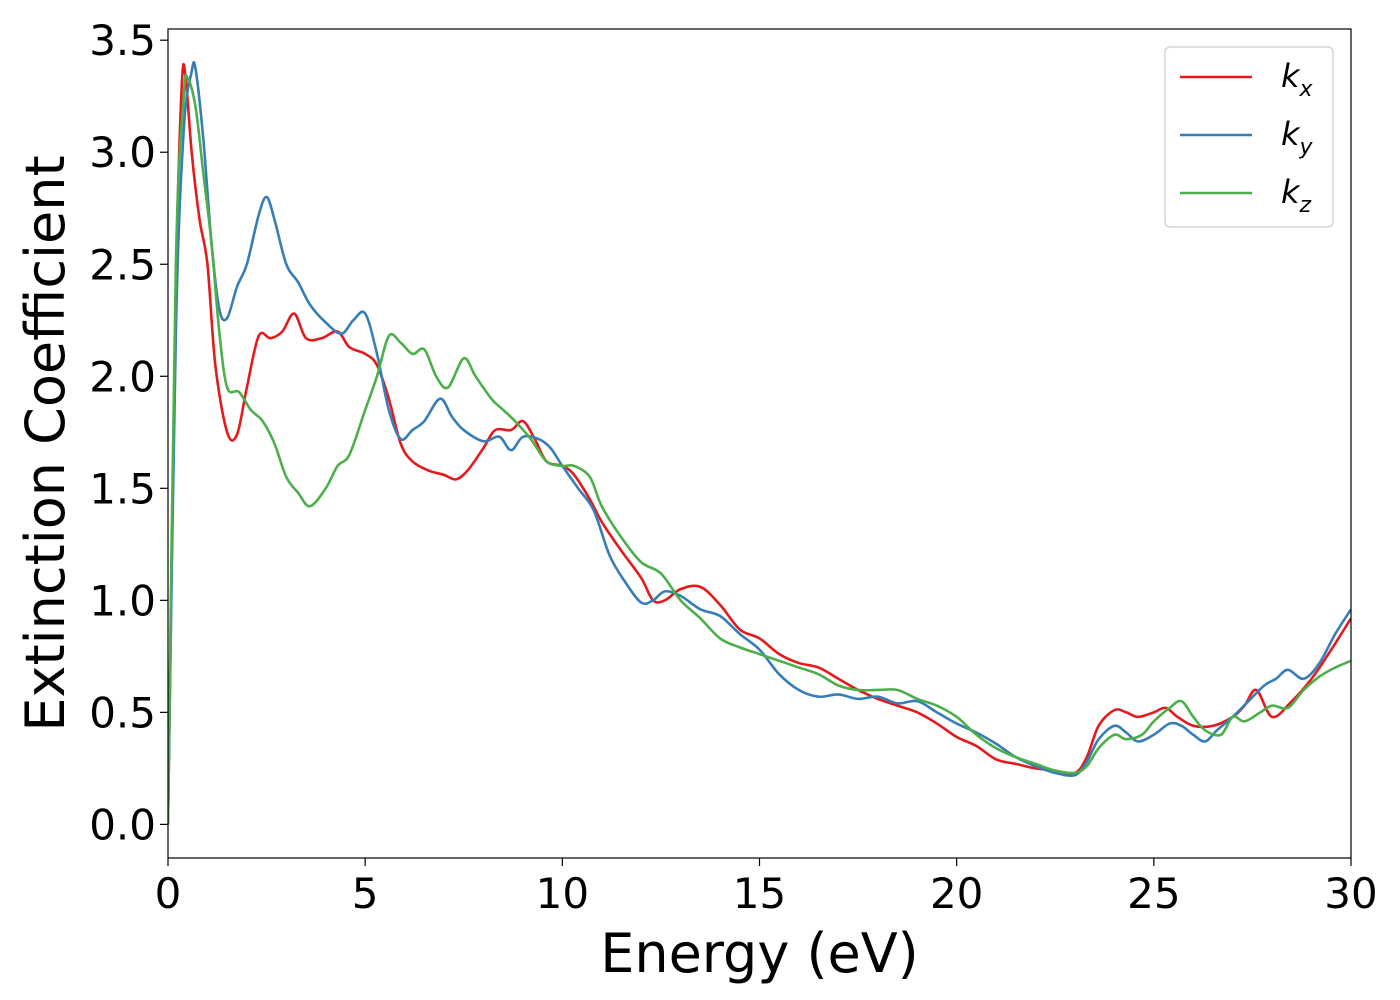  I want to click on y-axis: 0.0 0.5 1.0 1.5 2.0 2.5 3.0 3.5, so click(128, 432).